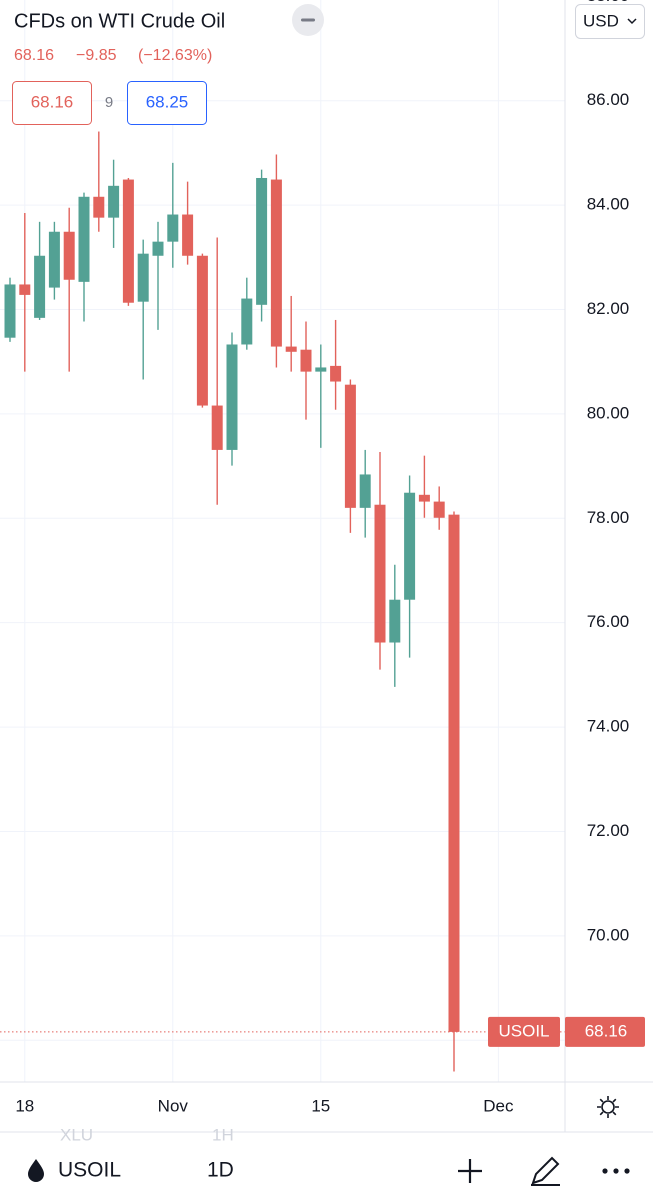 The width and height of the screenshot is (653, 1200). Describe the element at coordinates (76, 1134) in the screenshot. I see `ghost-symbol: XLU` at that location.